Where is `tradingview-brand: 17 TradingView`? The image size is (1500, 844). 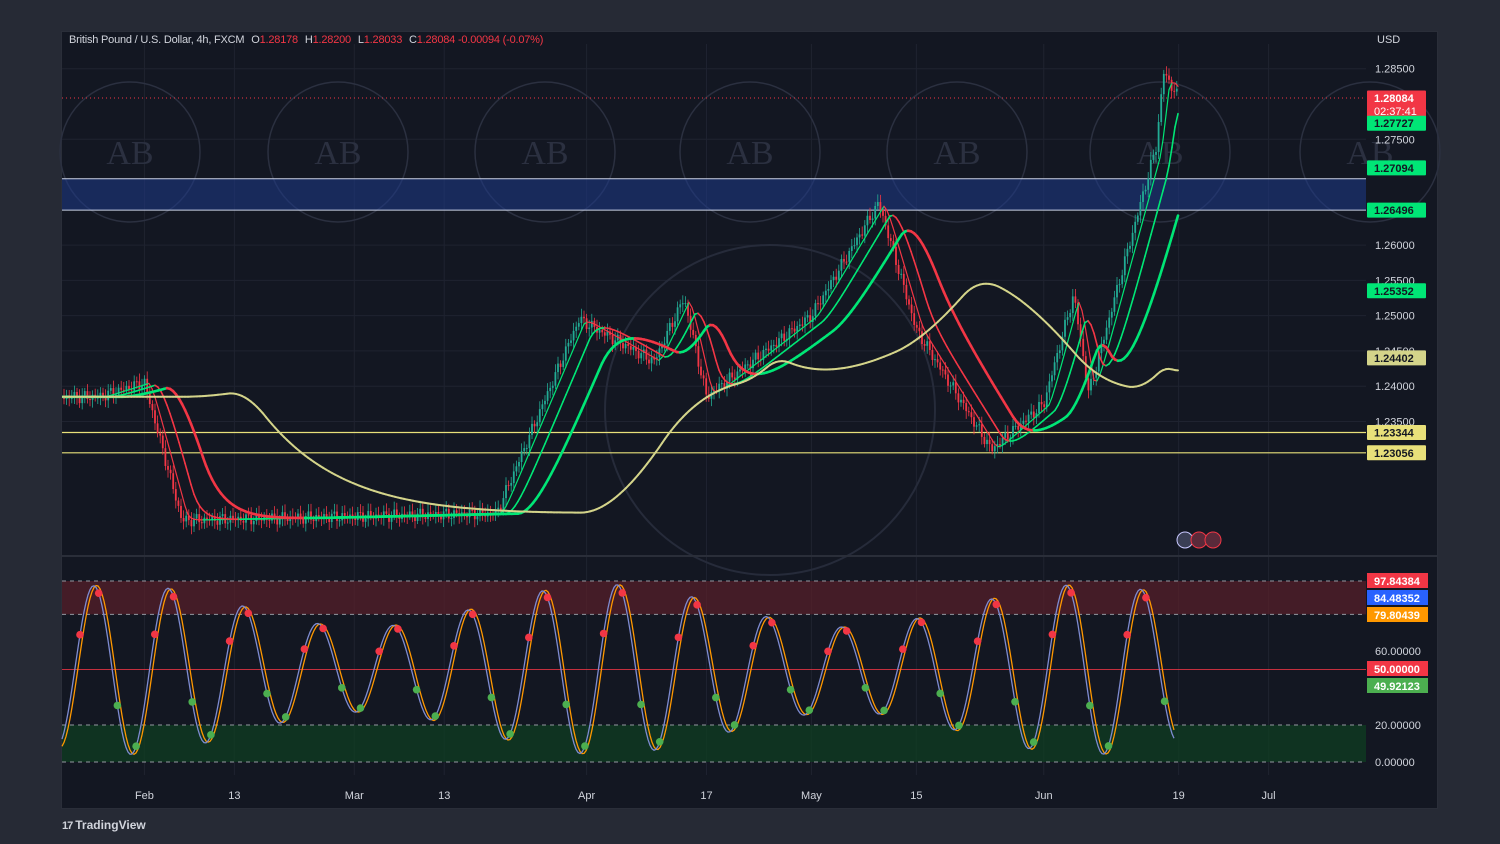 tradingview-brand: 17 TradingView is located at coordinates (104, 825).